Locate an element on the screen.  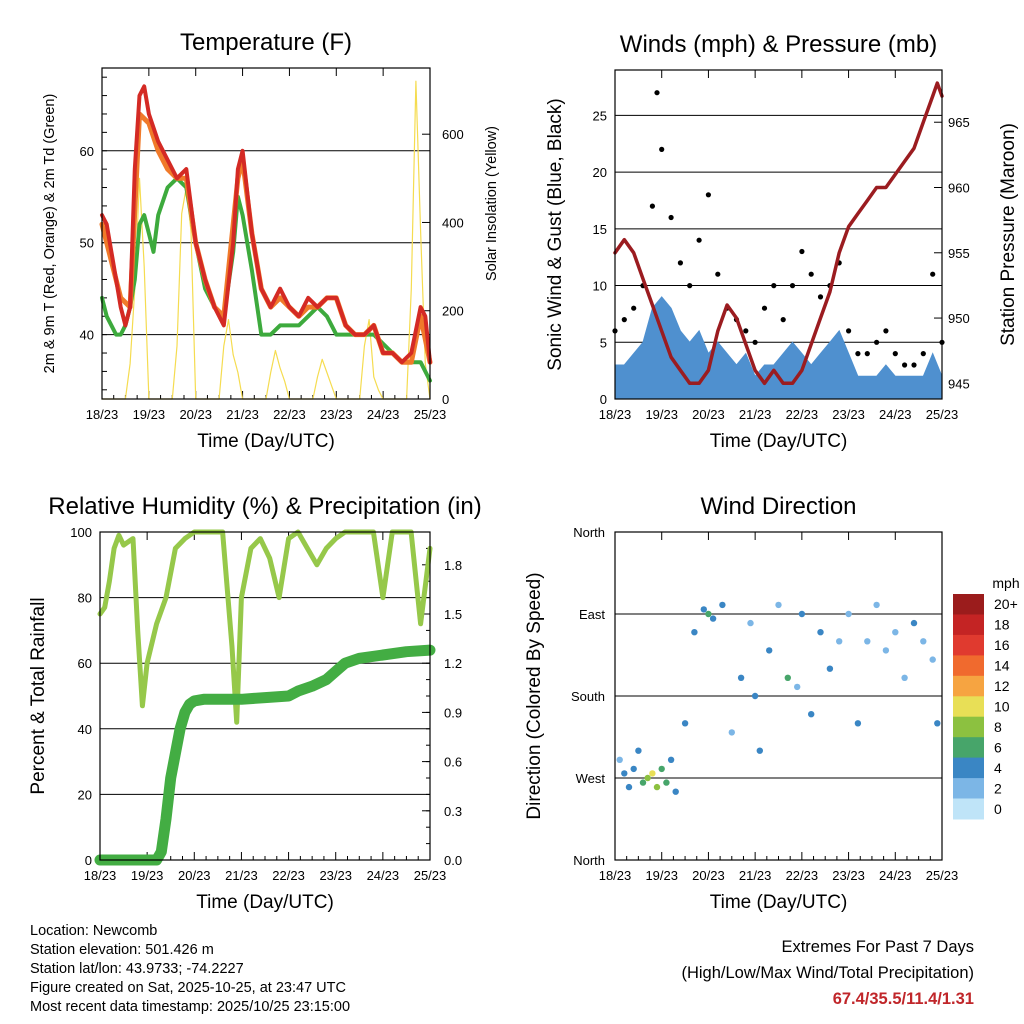
station-elevation: Station elevation: 501.426 m is located at coordinates (122, 950).